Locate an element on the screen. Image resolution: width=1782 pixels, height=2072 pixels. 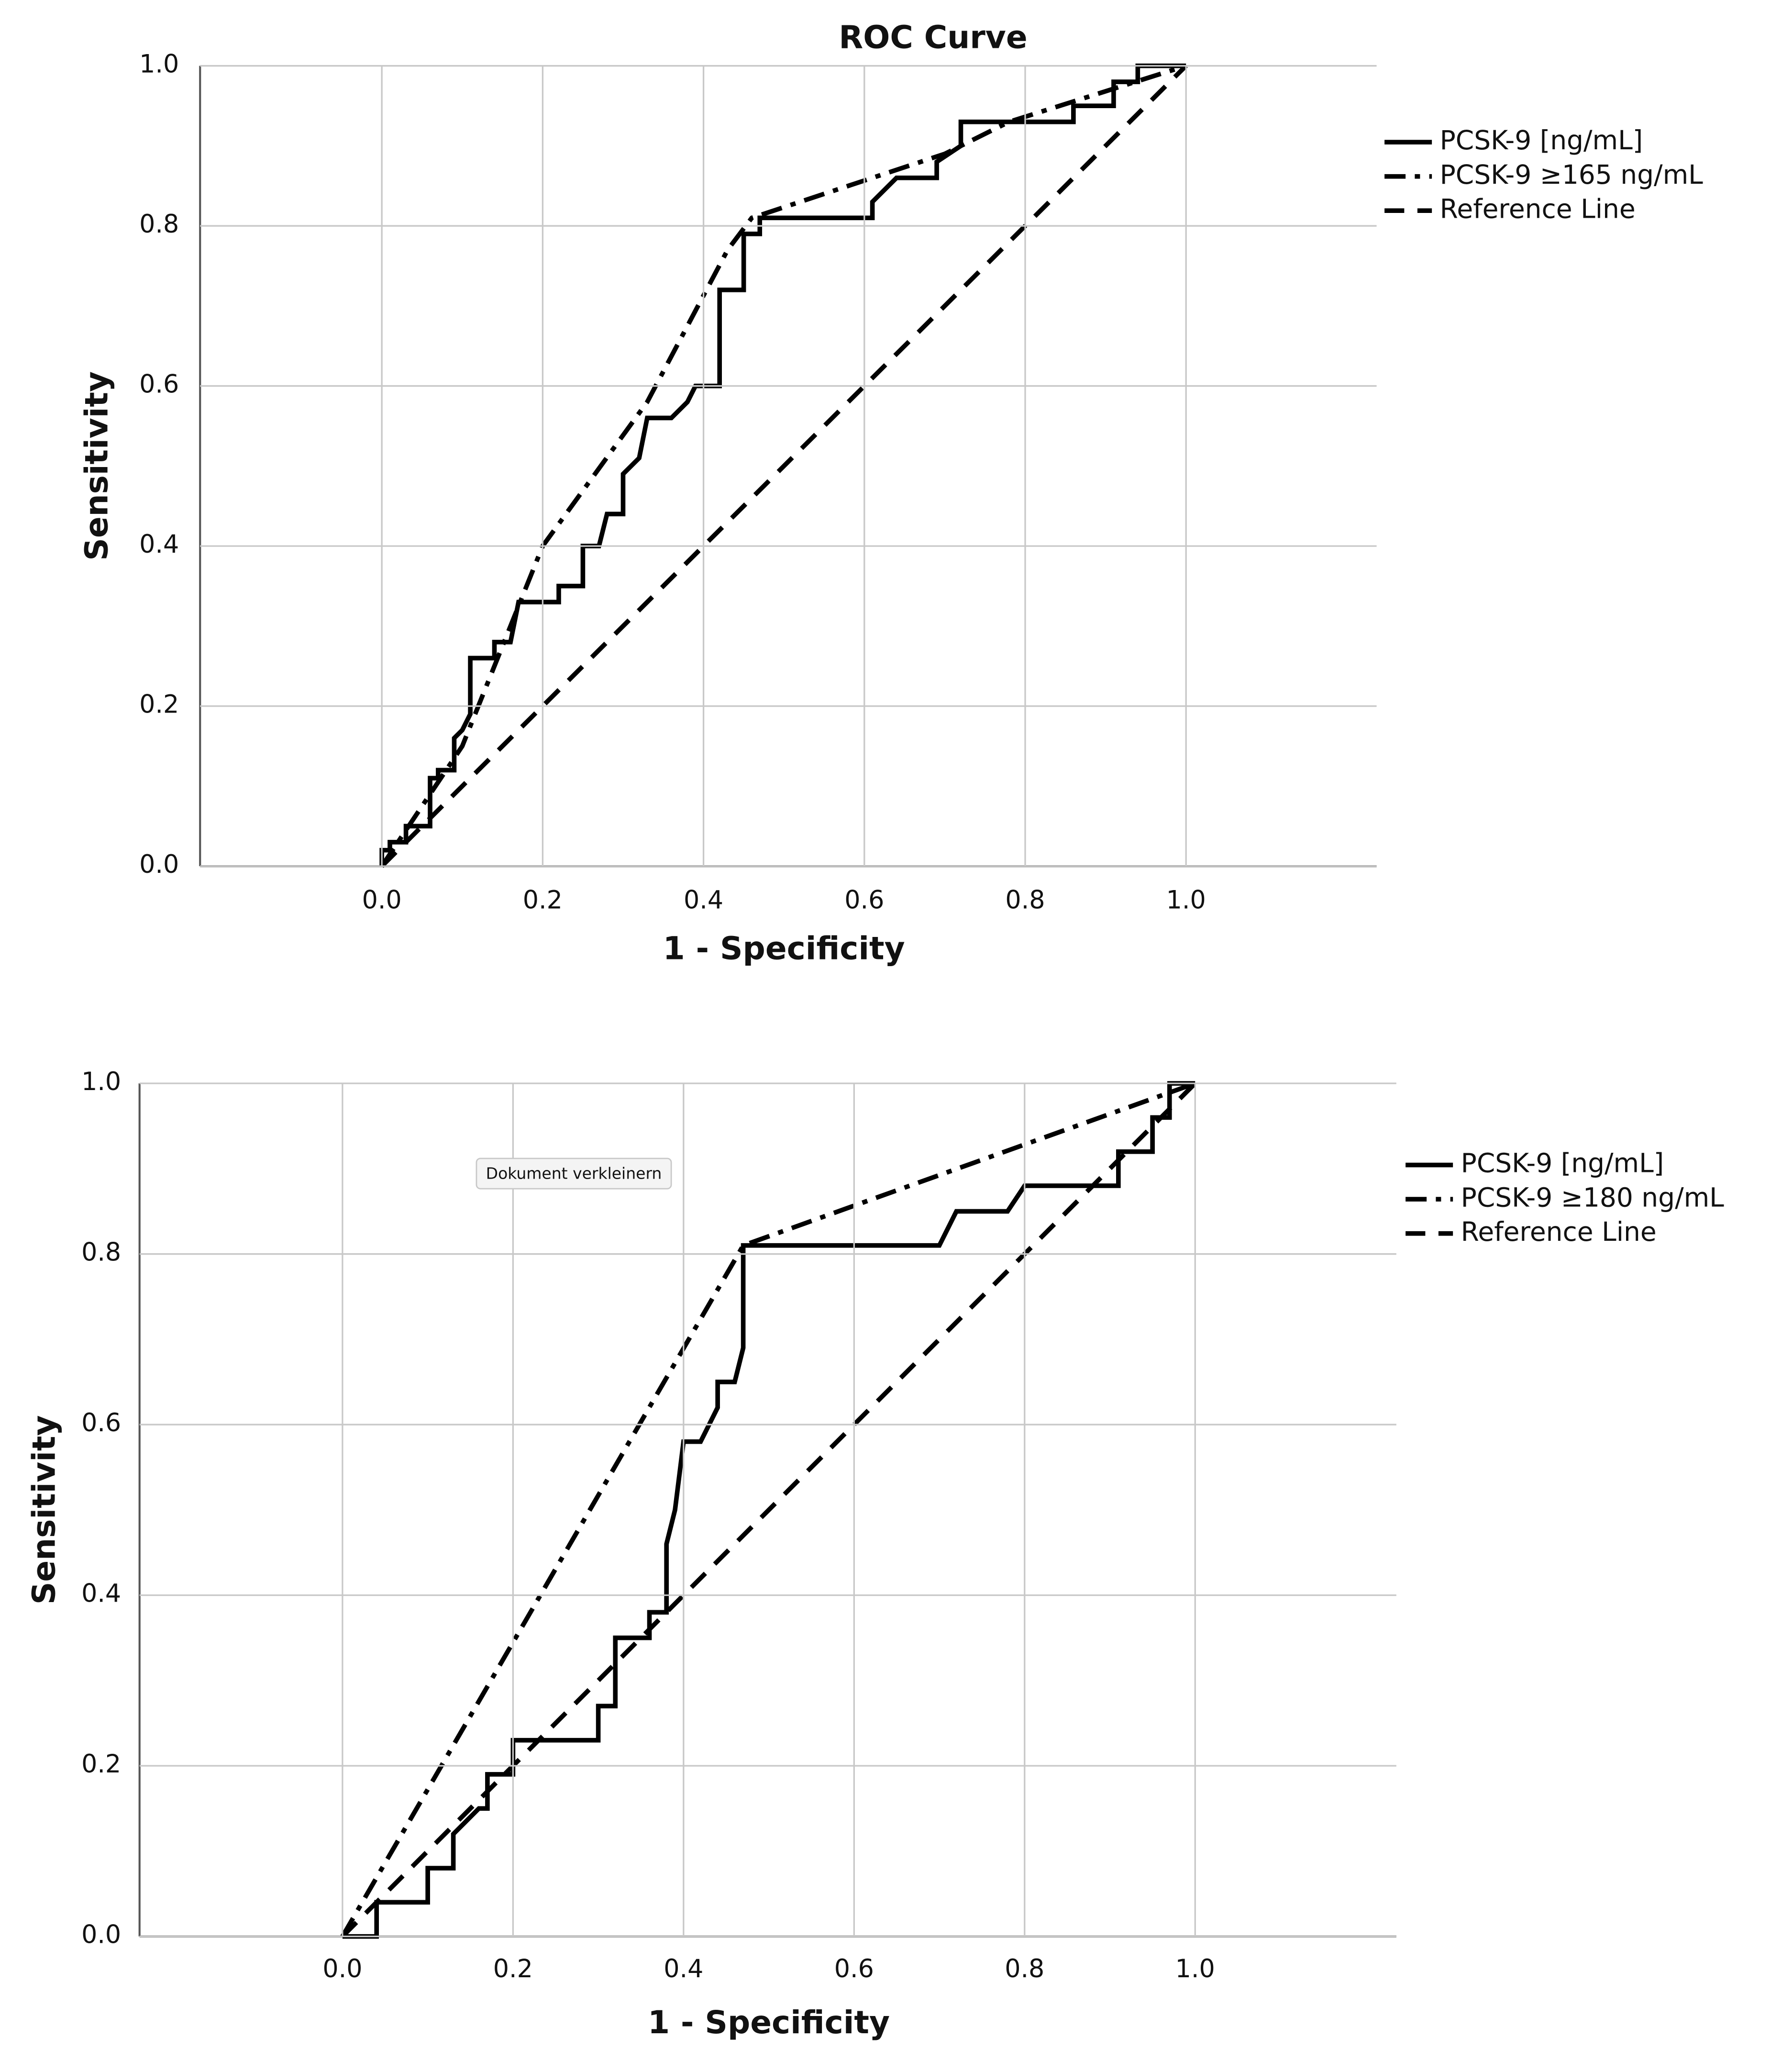
tooltip: Dokument verkleinern is located at coordinates (574, 1174).